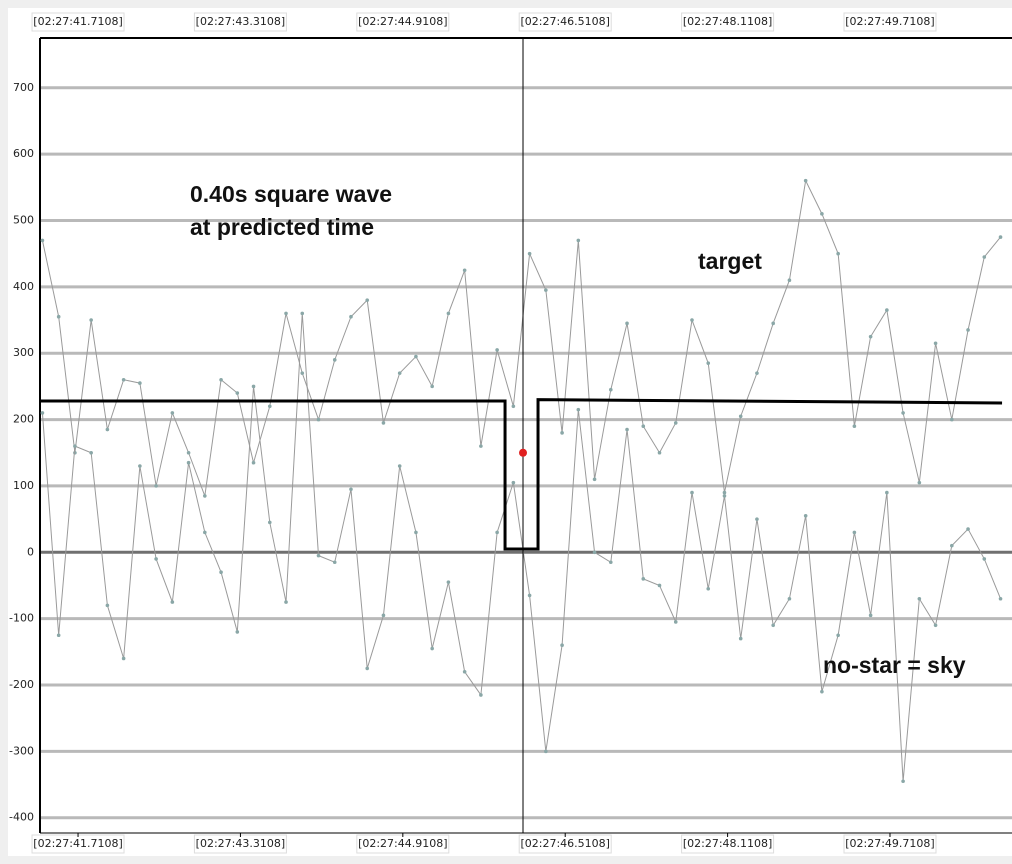 The height and width of the screenshot is (864, 1012). Describe the element at coordinates (564, 21) in the screenshot. I see `x-tick-label-top: [02:27:46.5108]` at that location.